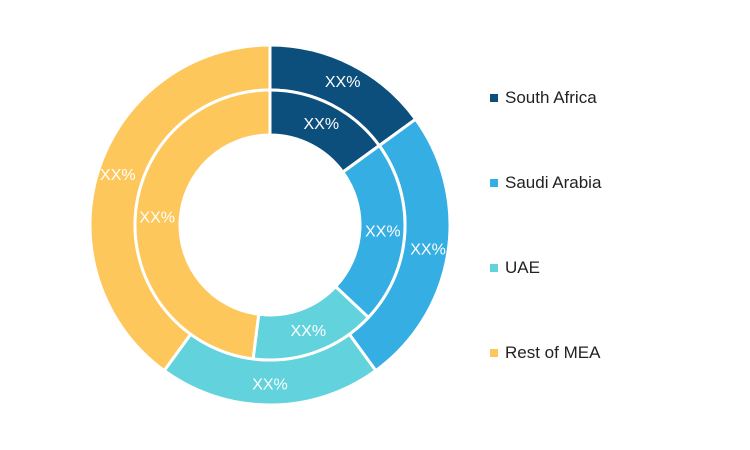 Image resolution: width=750 pixels, height=450 pixels. What do you see at coordinates (157, 217) in the screenshot?
I see `inner-label-rest-of-mea: XX%` at bounding box center [157, 217].